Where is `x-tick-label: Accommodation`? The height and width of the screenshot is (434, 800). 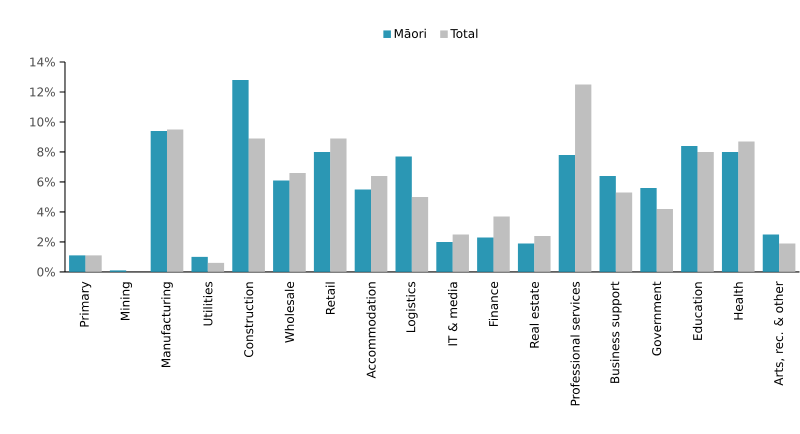 x-tick-label: Accommodation is located at coordinates (371, 330).